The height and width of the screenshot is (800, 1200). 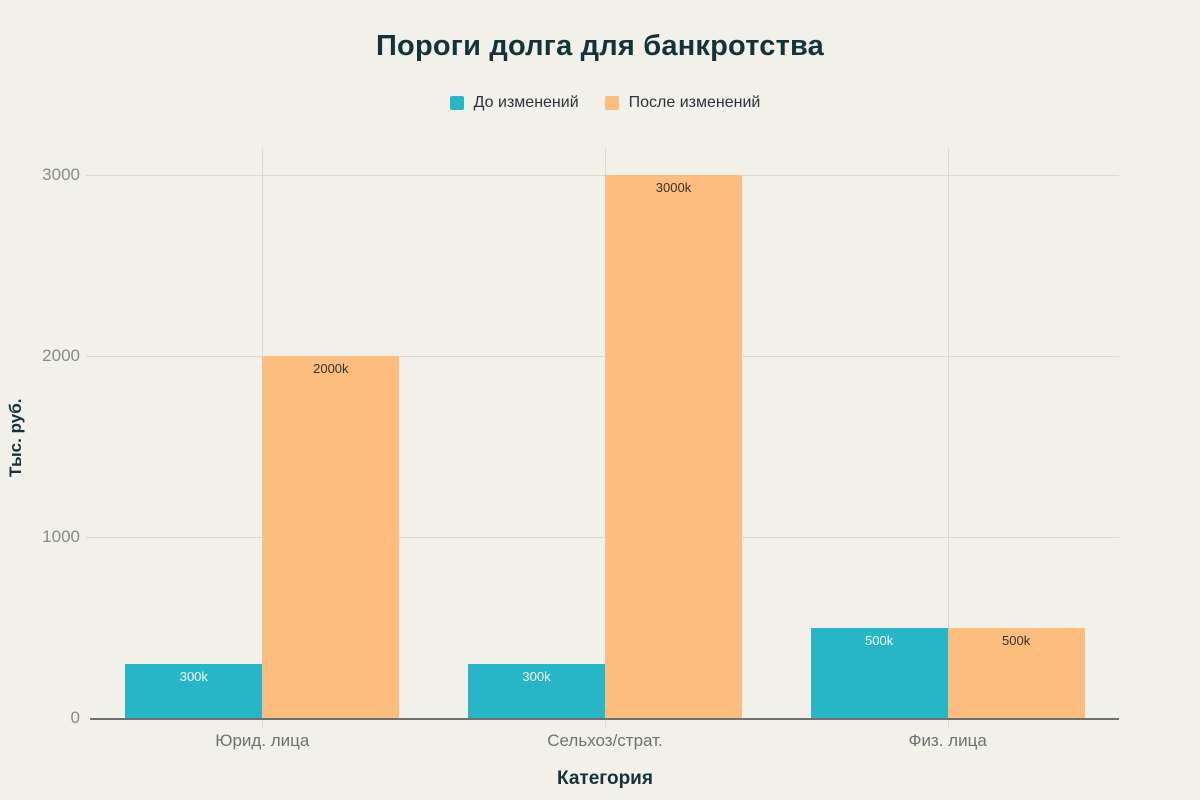 I want to click on bar: 3000k, so click(x=673, y=446).